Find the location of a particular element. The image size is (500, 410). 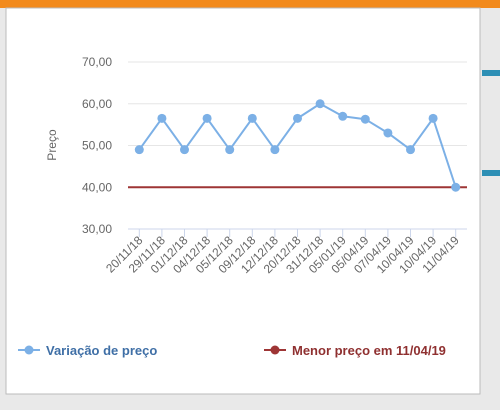

y-tick-label: 40,00 is located at coordinates (97, 187).